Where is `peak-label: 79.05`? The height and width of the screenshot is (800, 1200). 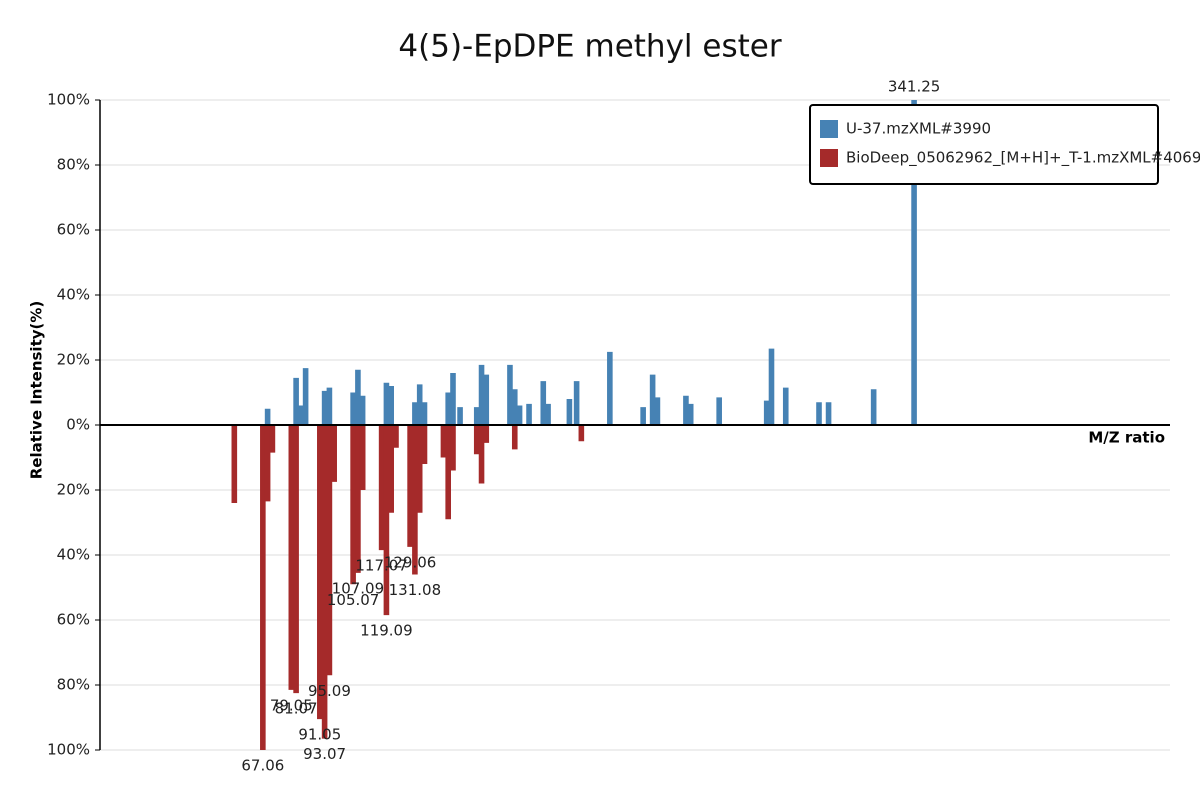 peak-label: 79.05 is located at coordinates (291, 705).